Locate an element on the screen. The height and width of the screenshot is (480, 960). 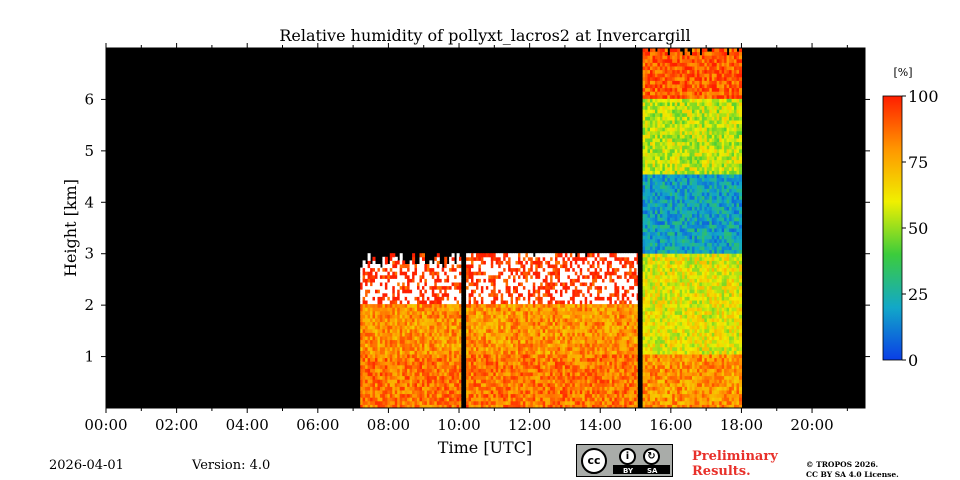
colorbar-tick-label-2: 50 is located at coordinates (918, 228).